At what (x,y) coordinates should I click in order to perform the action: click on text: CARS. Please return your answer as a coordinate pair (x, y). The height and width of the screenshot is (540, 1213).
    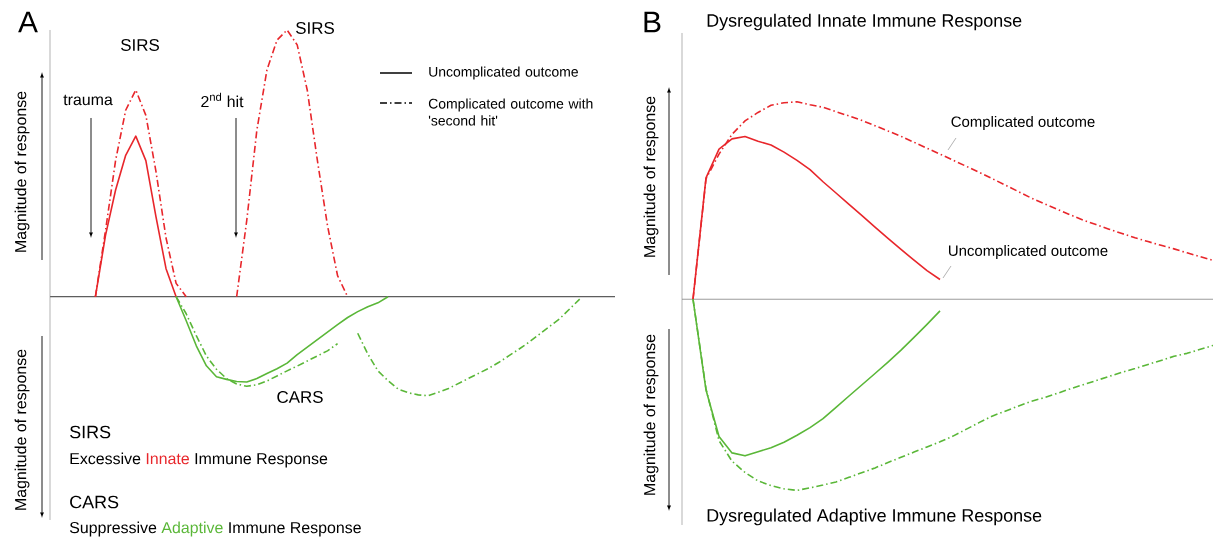
    Looking at the image, I should click on (94, 502).